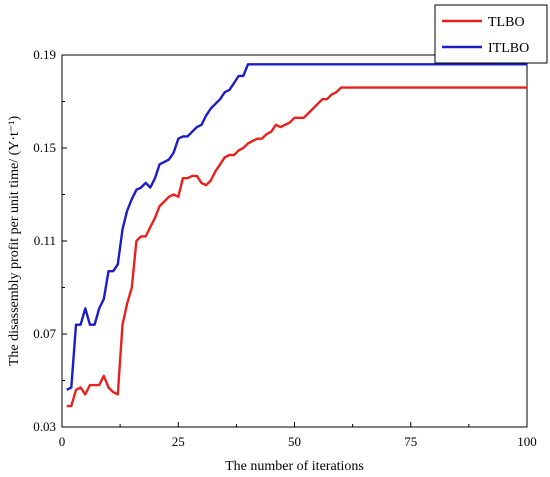 This screenshot has height=477, width=550. What do you see at coordinates (410, 441) in the screenshot?
I see `x-tick-label: 75` at bounding box center [410, 441].